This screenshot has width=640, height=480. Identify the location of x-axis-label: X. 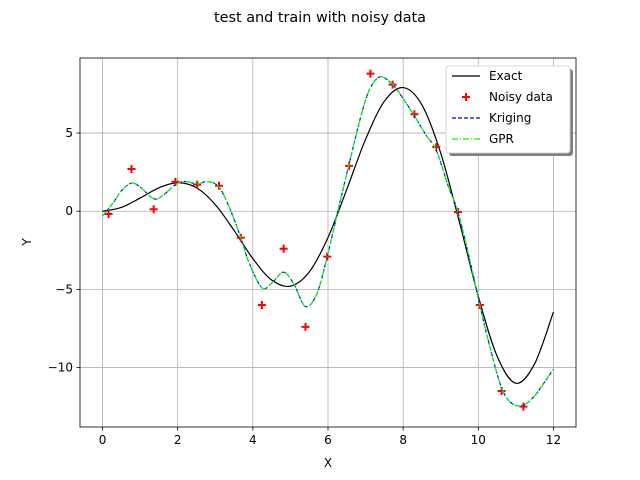
(328, 463).